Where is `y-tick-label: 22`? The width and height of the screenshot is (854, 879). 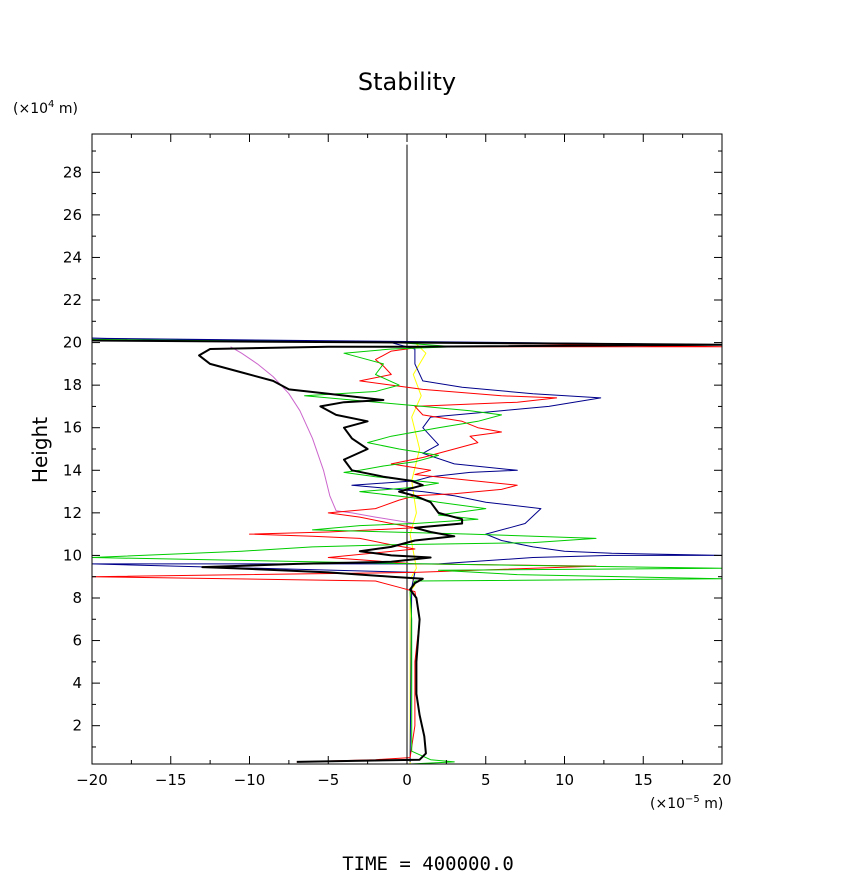 y-tick-label: 22 is located at coordinates (72, 300).